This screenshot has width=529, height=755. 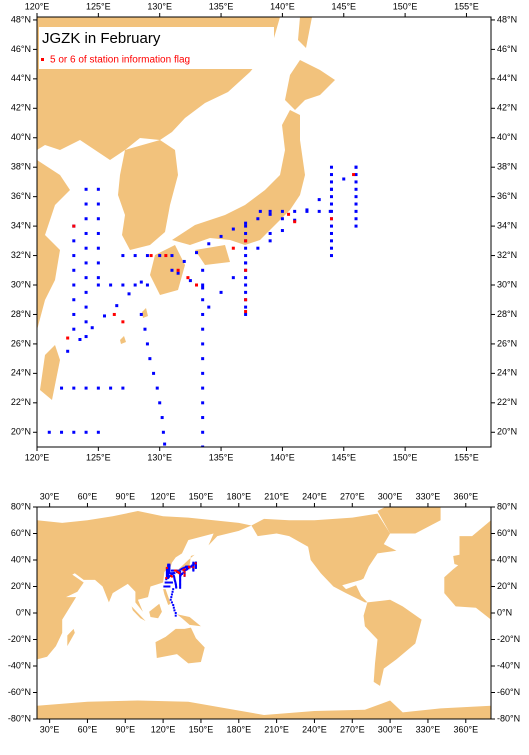 I want to click on x-tick-label: 120°E, so click(x=163, y=729).